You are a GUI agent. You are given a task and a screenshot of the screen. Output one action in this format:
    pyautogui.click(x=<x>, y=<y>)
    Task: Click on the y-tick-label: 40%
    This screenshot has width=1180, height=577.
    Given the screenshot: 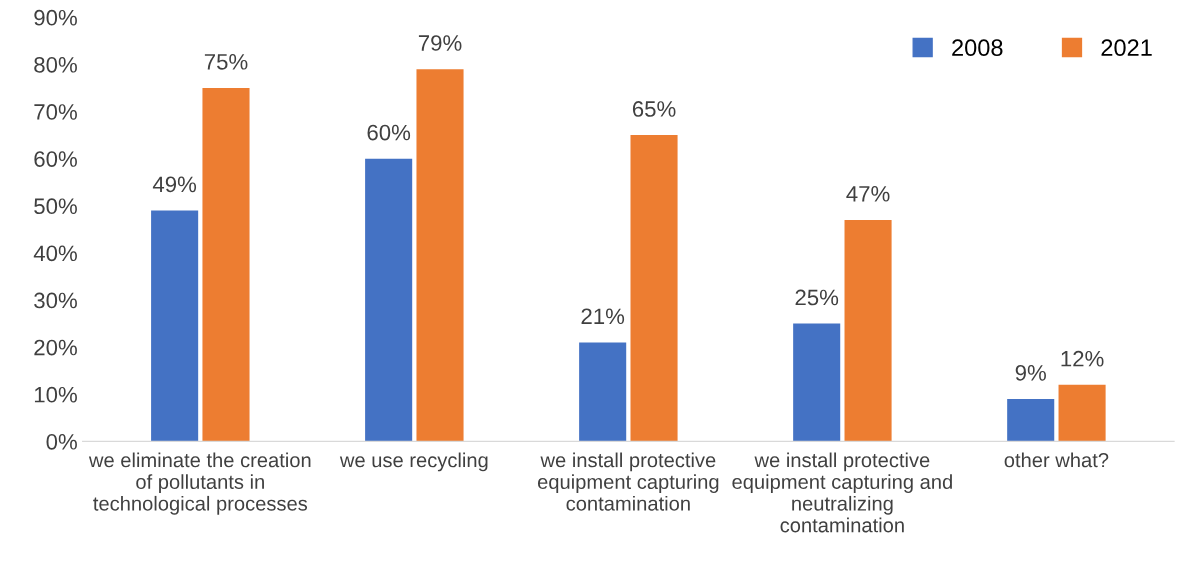 What is the action you would take?
    pyautogui.click(x=55, y=253)
    